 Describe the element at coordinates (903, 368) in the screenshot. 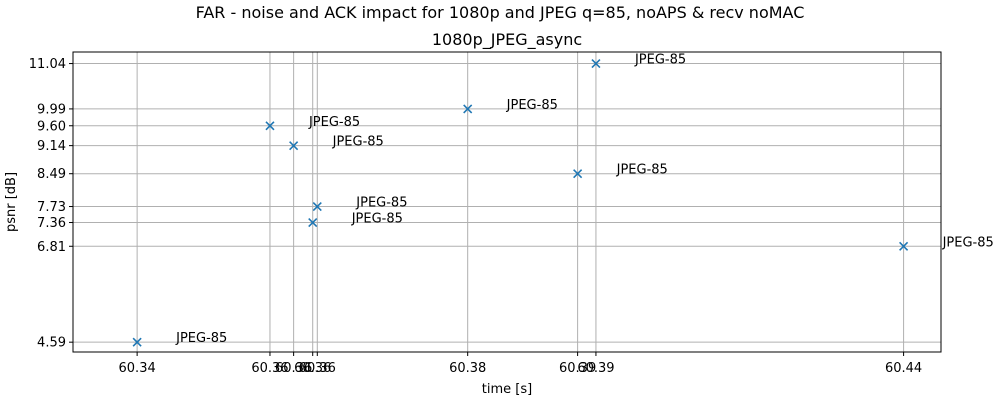

I see `x-tick-label: 60.44` at that location.